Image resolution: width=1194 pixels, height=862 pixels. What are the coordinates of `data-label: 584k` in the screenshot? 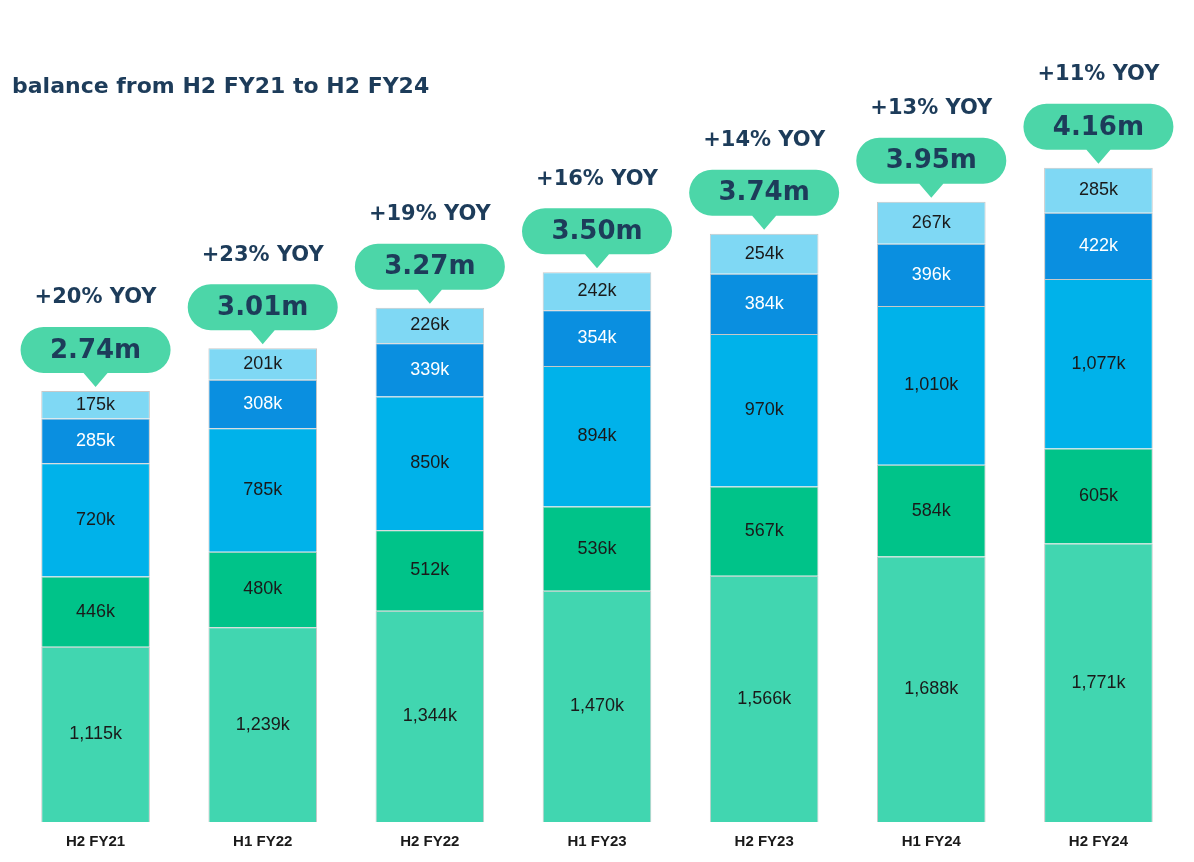 It's located at (931, 509).